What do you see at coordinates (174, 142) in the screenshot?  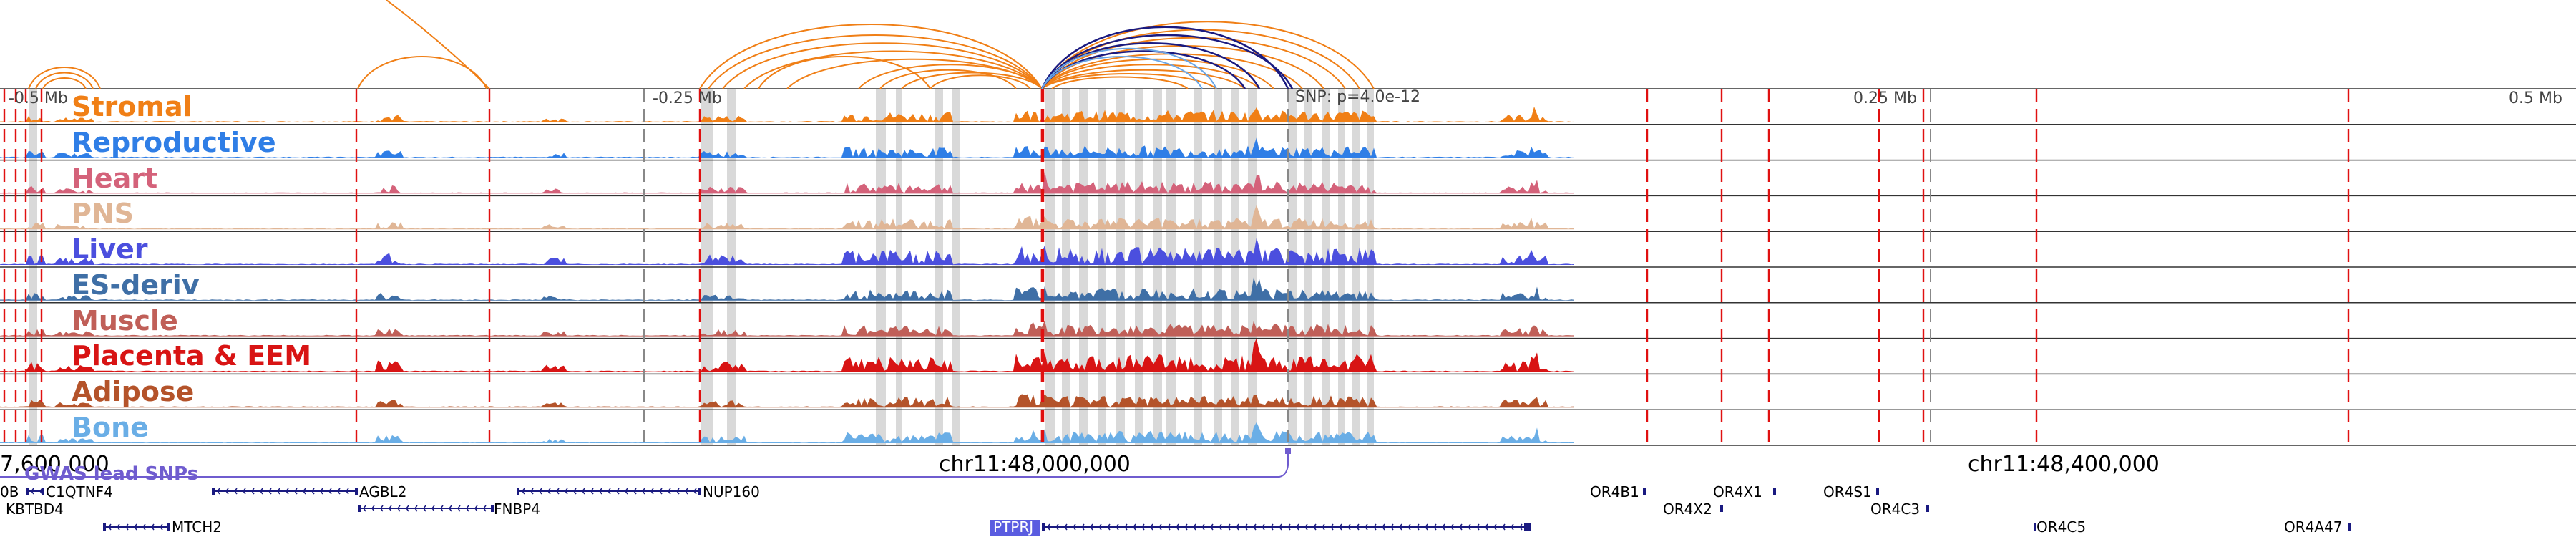 I see `track-label-reproductive: Reproductive` at bounding box center [174, 142].